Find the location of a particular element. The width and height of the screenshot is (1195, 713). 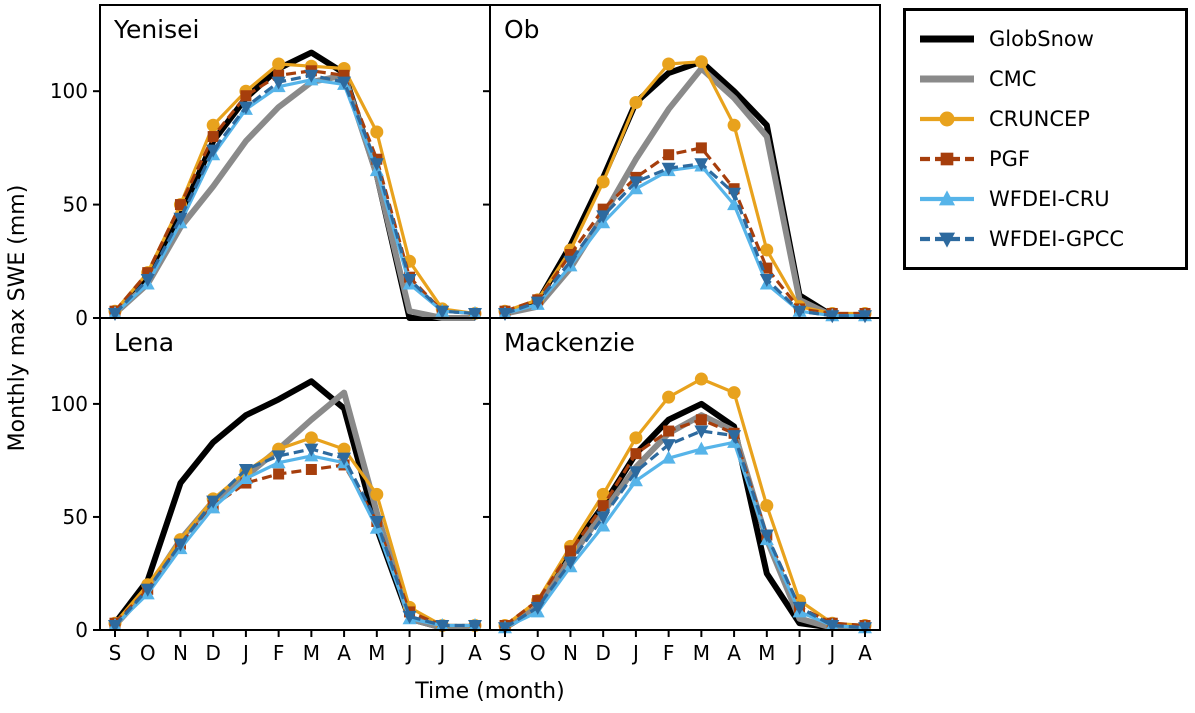

x-tick-label: N is located at coordinates (180, 653).